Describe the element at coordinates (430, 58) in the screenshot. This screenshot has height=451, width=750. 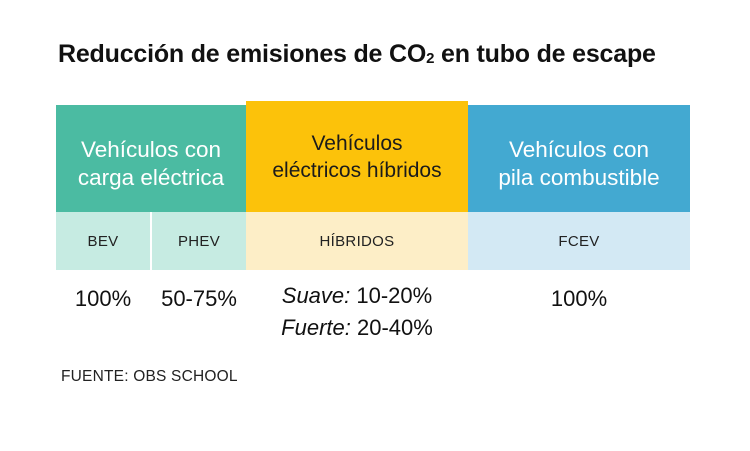
I see `title-subscript: 2` at that location.